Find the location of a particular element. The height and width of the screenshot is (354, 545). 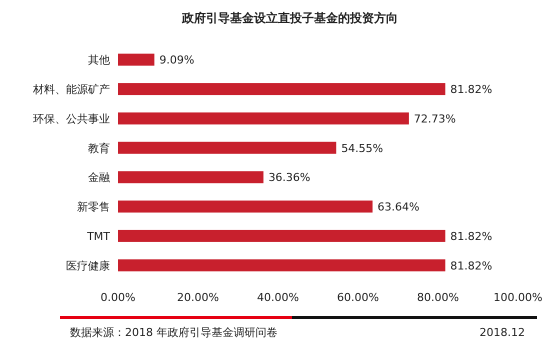

data-label: 36.36% is located at coordinates (289, 177).